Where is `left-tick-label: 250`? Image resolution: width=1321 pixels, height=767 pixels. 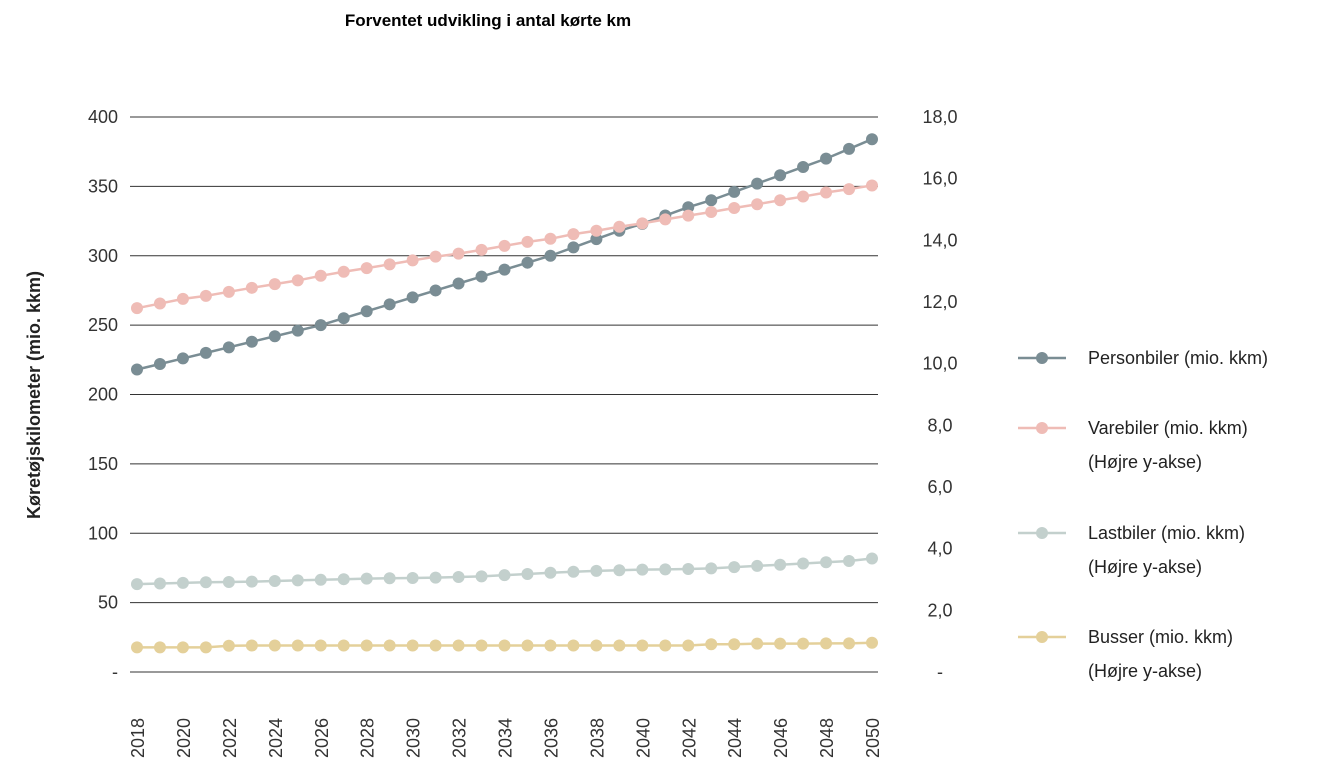
left-tick-label: 250 is located at coordinates (103, 325).